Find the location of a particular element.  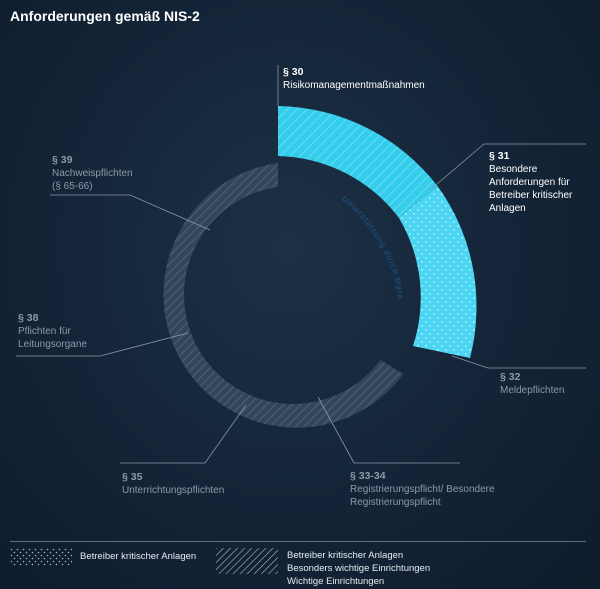

label-s32-text: Meldepflichten is located at coordinates (532, 390).